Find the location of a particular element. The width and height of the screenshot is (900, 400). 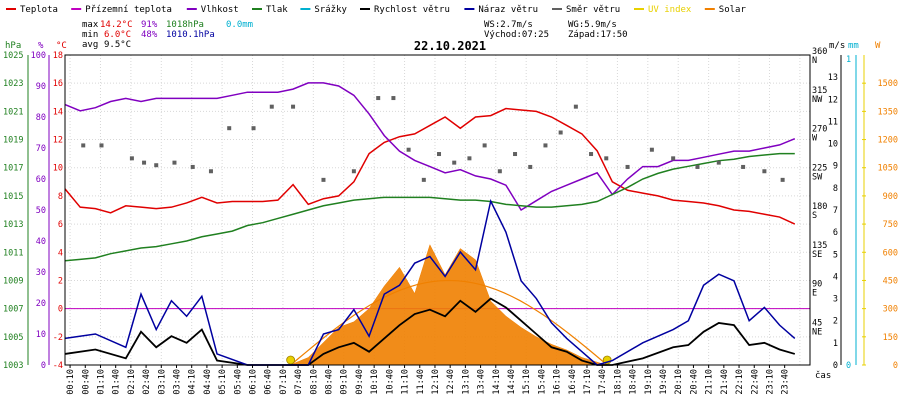

solar-tick-9: 1350 is located at coordinates (888, 112).